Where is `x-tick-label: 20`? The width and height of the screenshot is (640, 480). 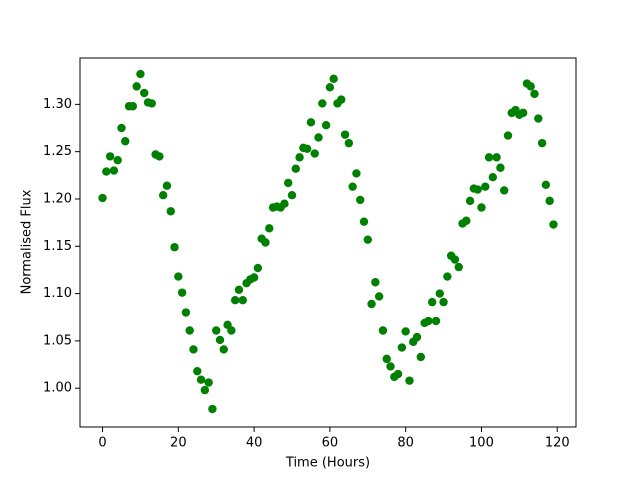
x-tick-label: 20 is located at coordinates (178, 443).